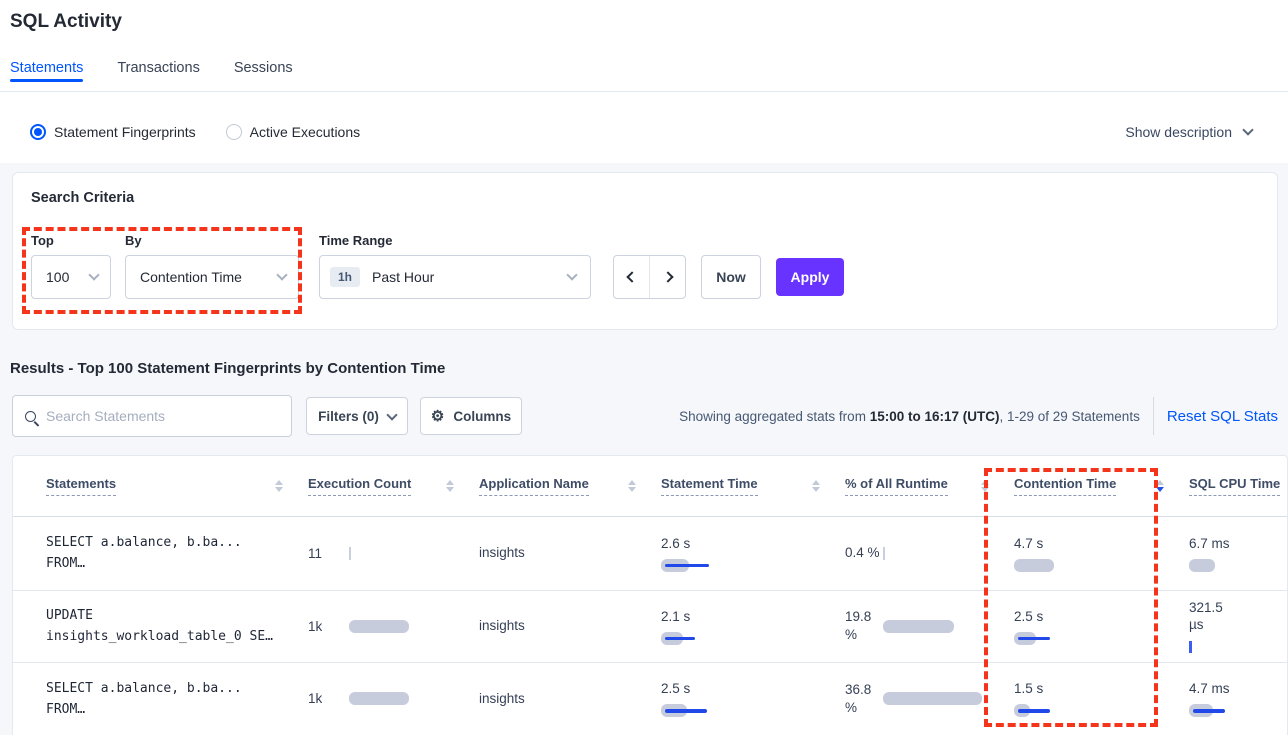  I want to click on search-criteria-title: Search Criteria, so click(83, 198).